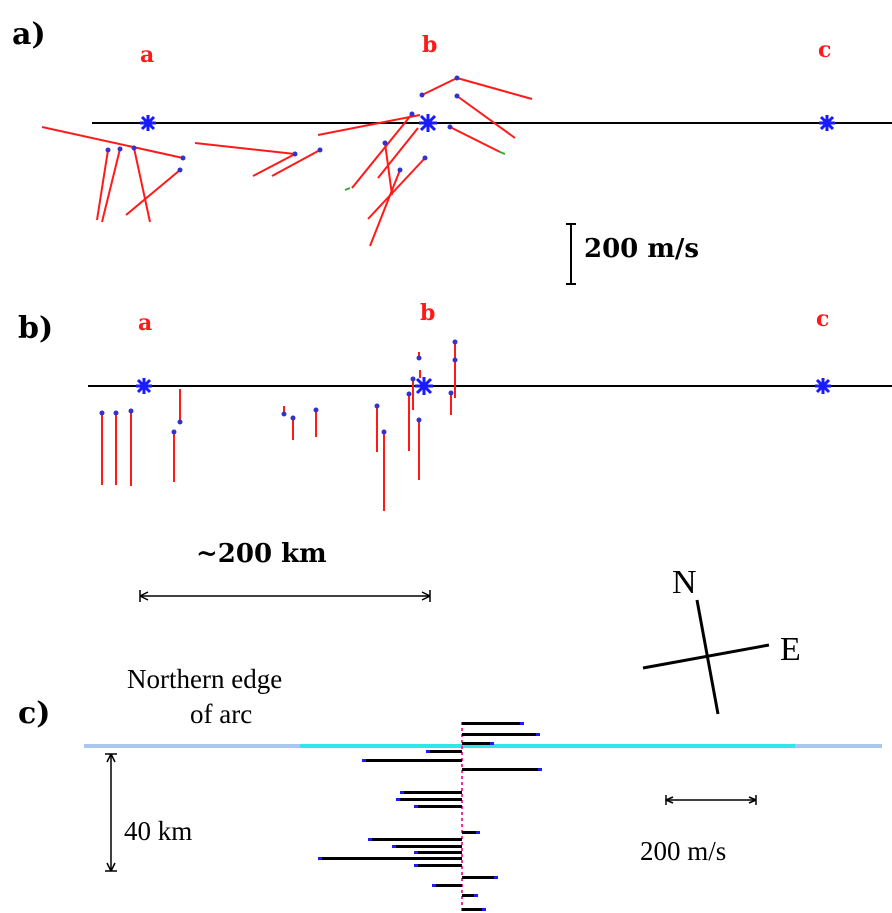  I want to click on panel-b-label: b), so click(35, 328).